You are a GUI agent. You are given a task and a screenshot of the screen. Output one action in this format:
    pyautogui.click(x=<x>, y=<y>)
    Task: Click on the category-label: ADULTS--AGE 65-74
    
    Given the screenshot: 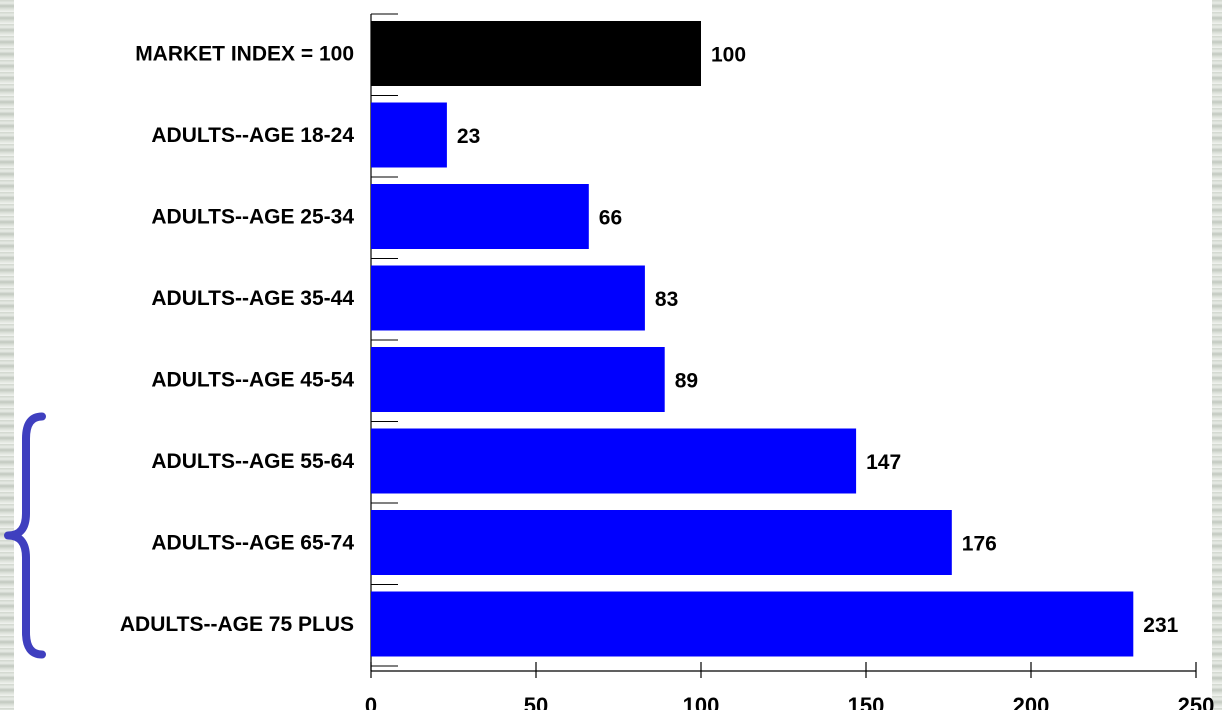 What is the action you would take?
    pyautogui.click(x=252, y=543)
    